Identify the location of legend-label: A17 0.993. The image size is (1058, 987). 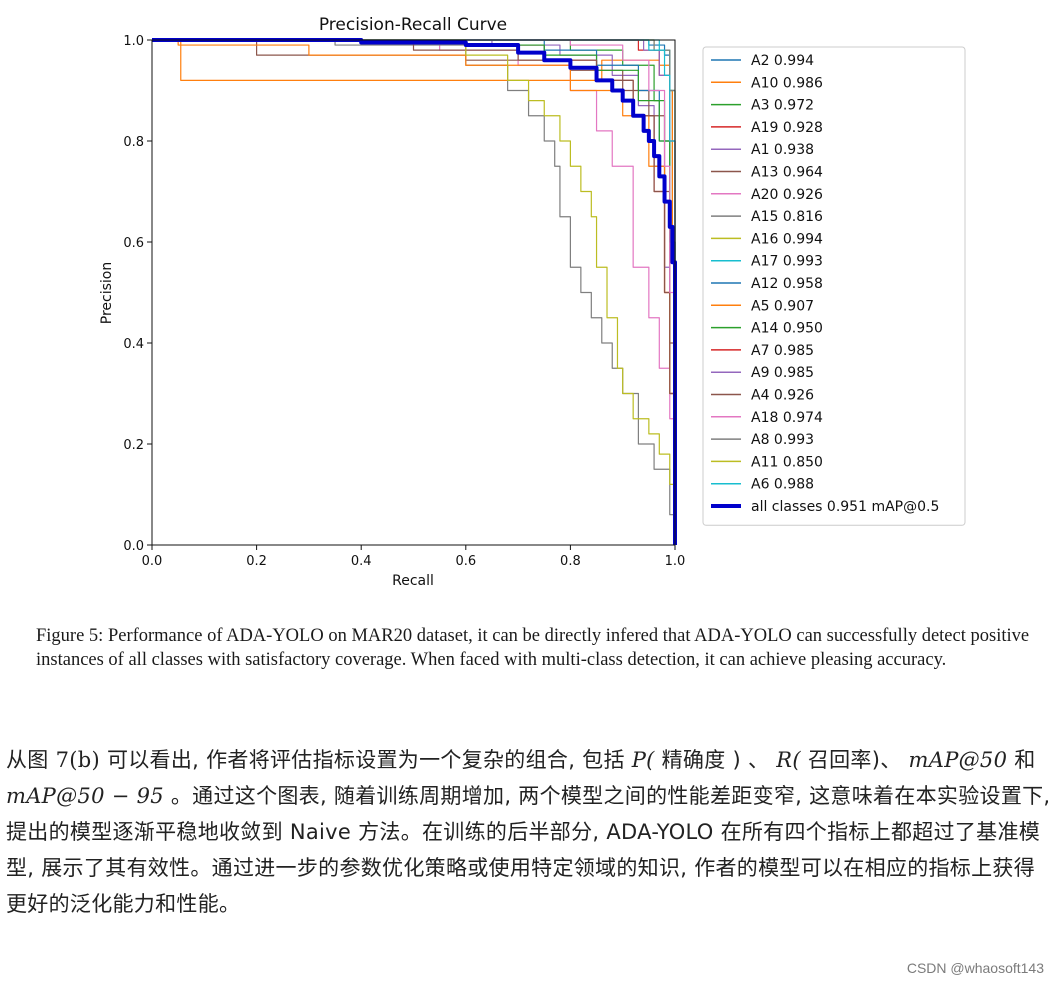
(787, 262).